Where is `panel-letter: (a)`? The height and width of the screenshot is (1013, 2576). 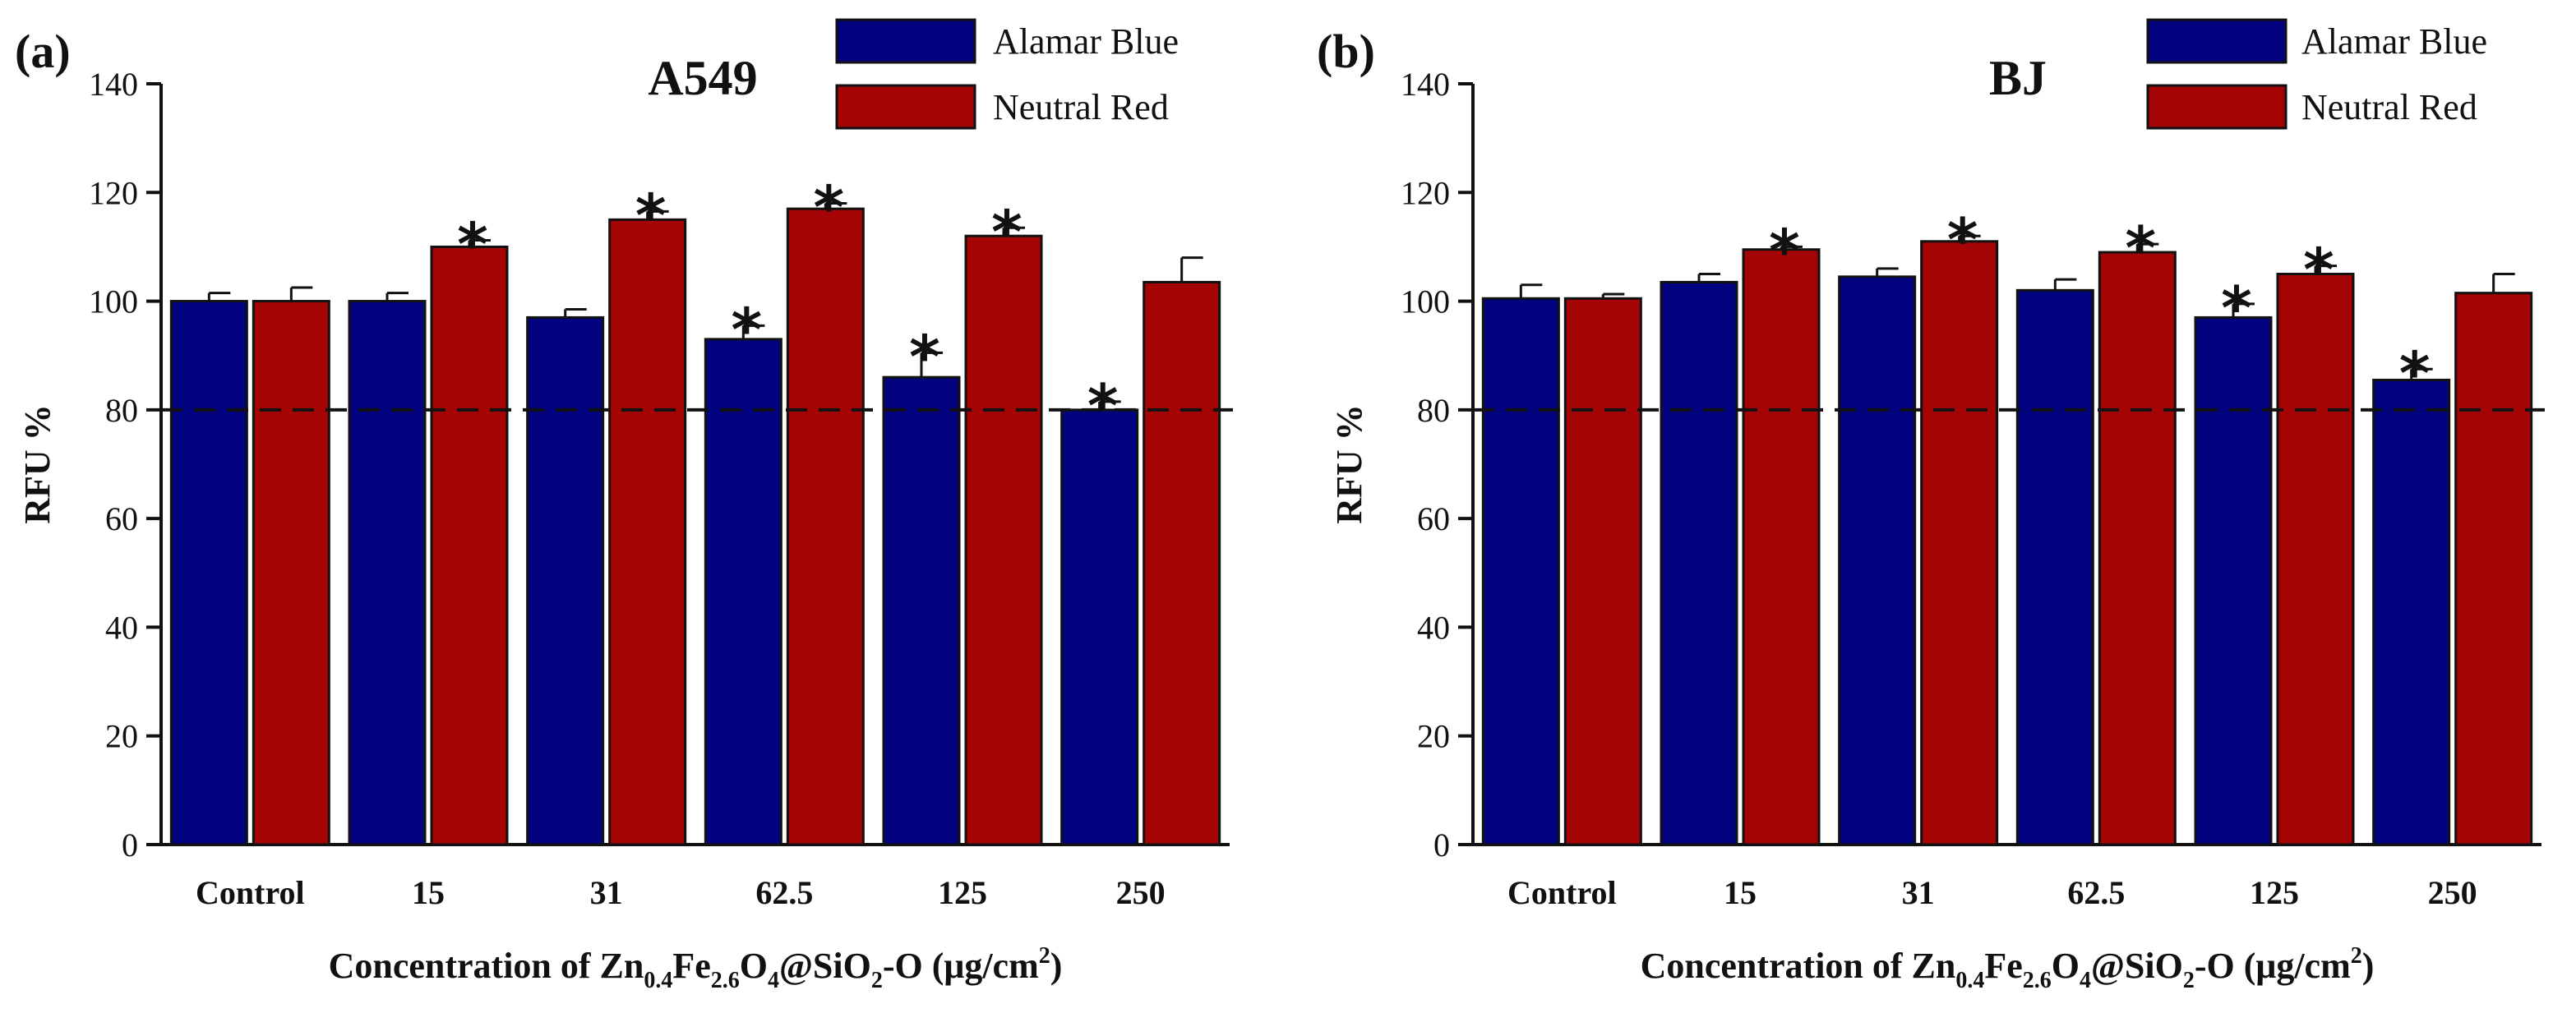 panel-letter: (a) is located at coordinates (43, 51).